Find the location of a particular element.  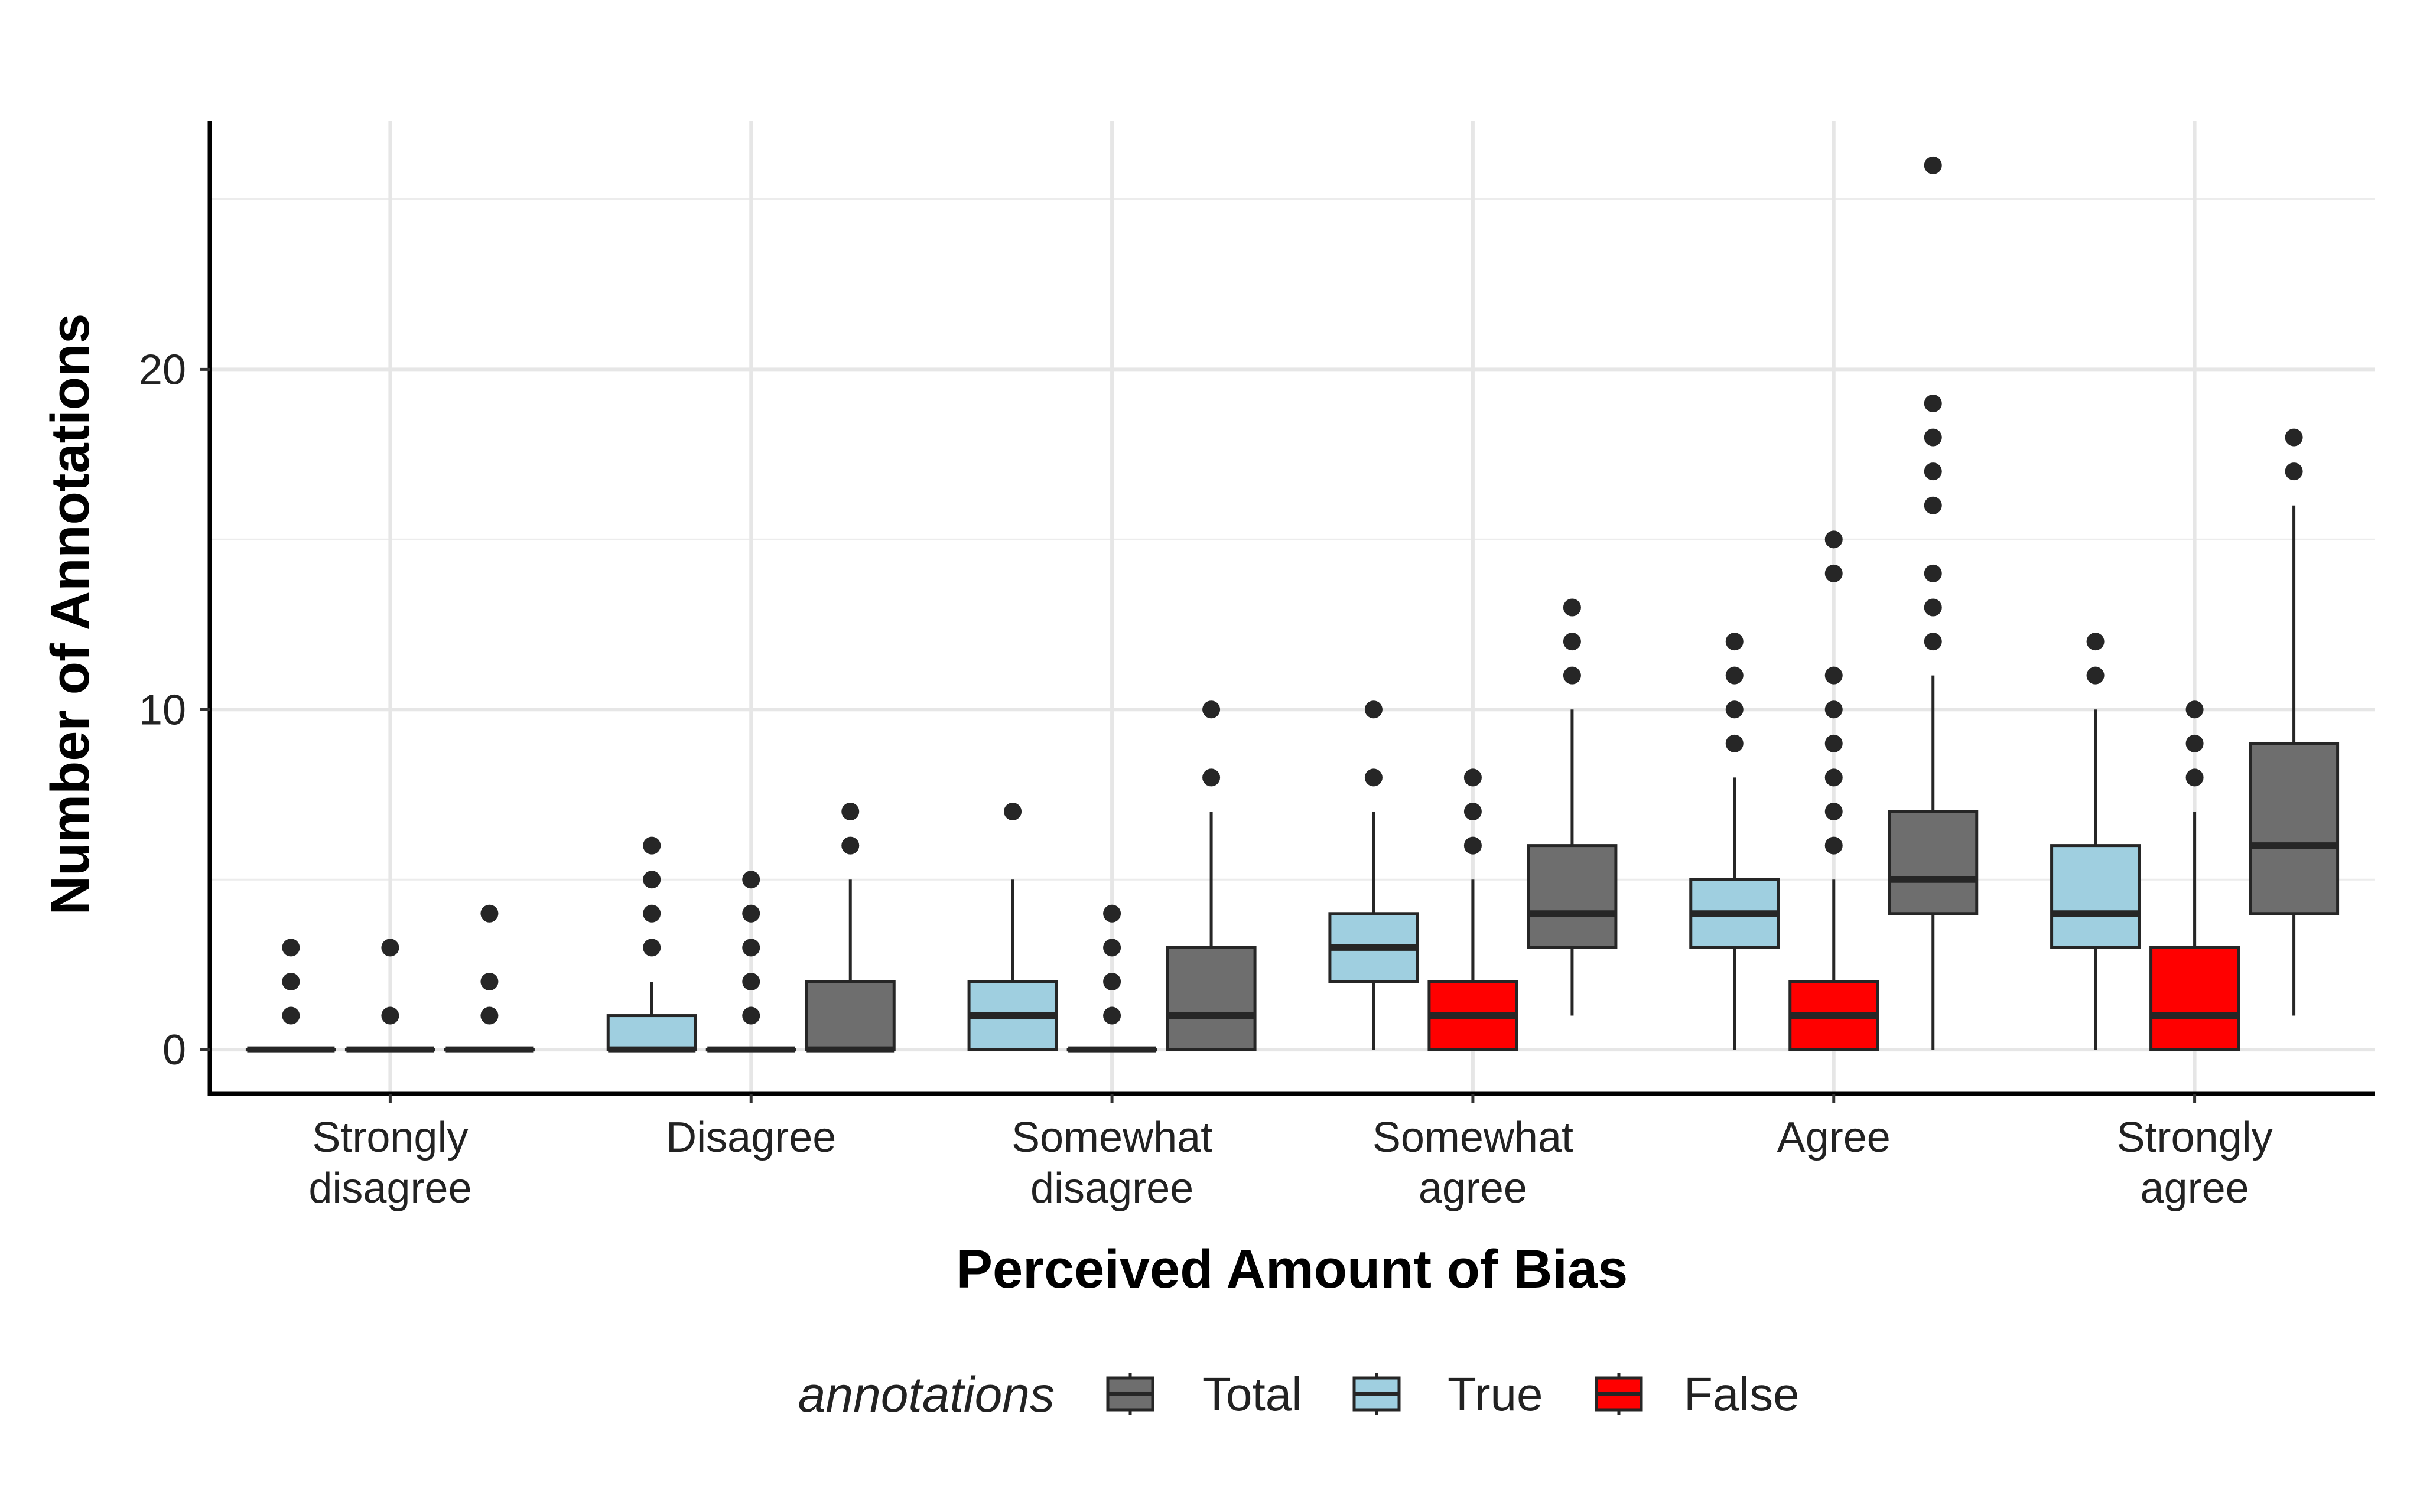

legend-title: annotations is located at coordinates (926, 1394).